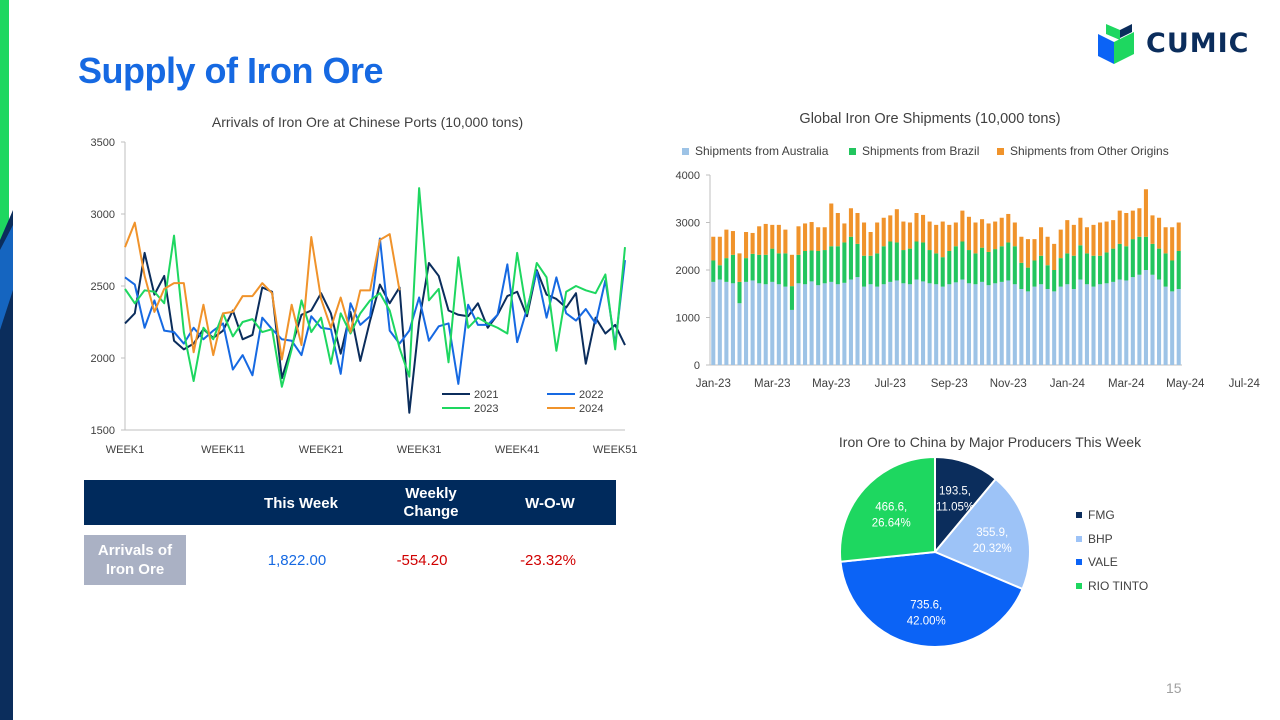  Describe the element at coordinates (688, 319) in the screenshot. I see `y-tick-label: 1000` at that location.